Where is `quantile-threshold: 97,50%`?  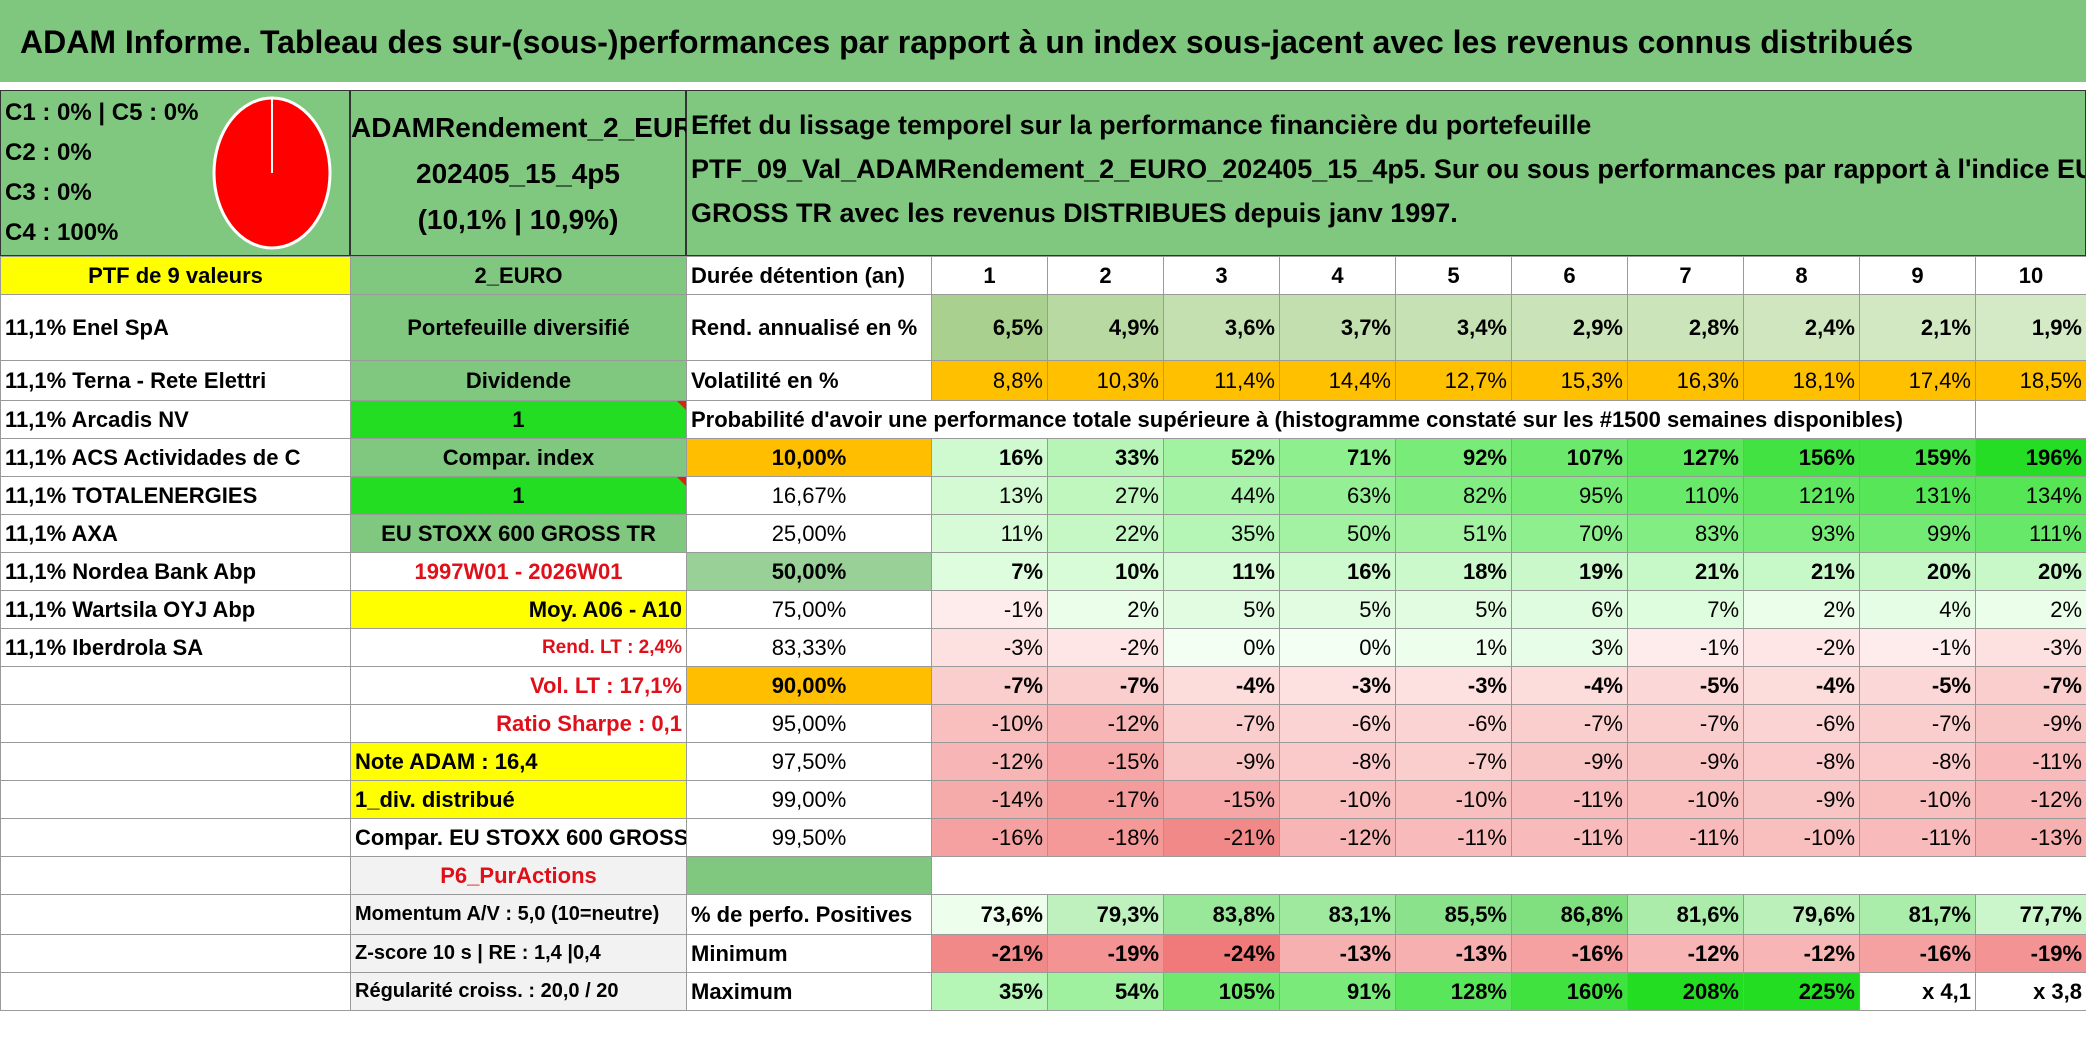 quantile-threshold: 97,50% is located at coordinates (809, 761).